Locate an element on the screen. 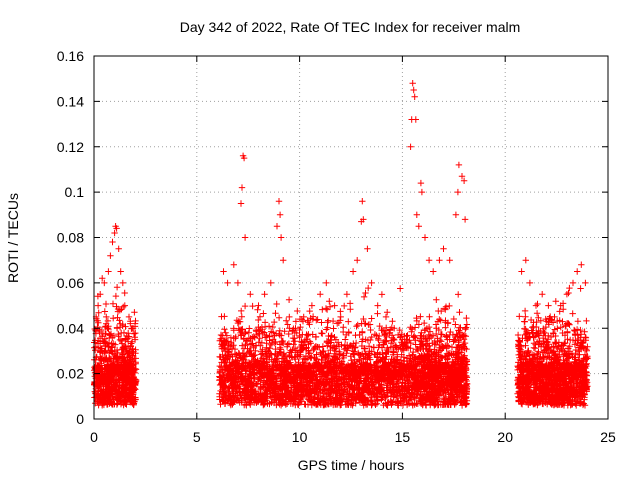  y-tick-label: 0.12 is located at coordinates (70, 147).